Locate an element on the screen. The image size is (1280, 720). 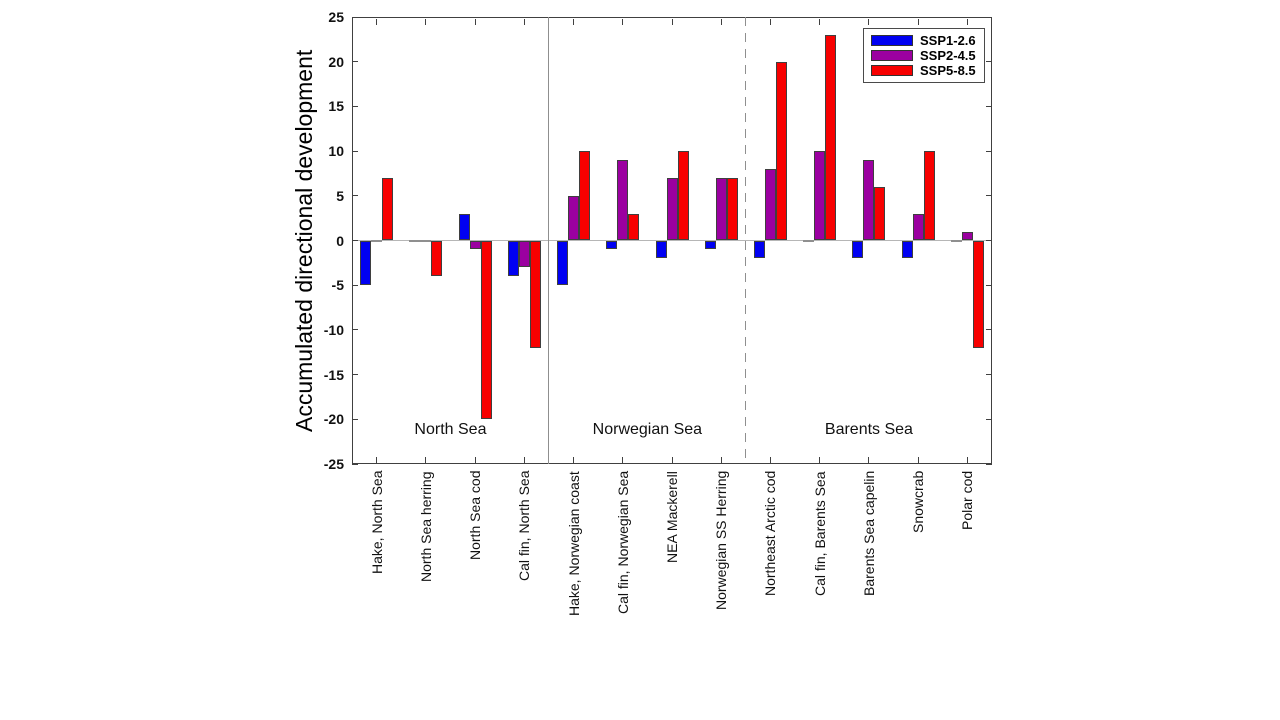
legend-row: SSP5-8.5 is located at coordinates (927, 70).